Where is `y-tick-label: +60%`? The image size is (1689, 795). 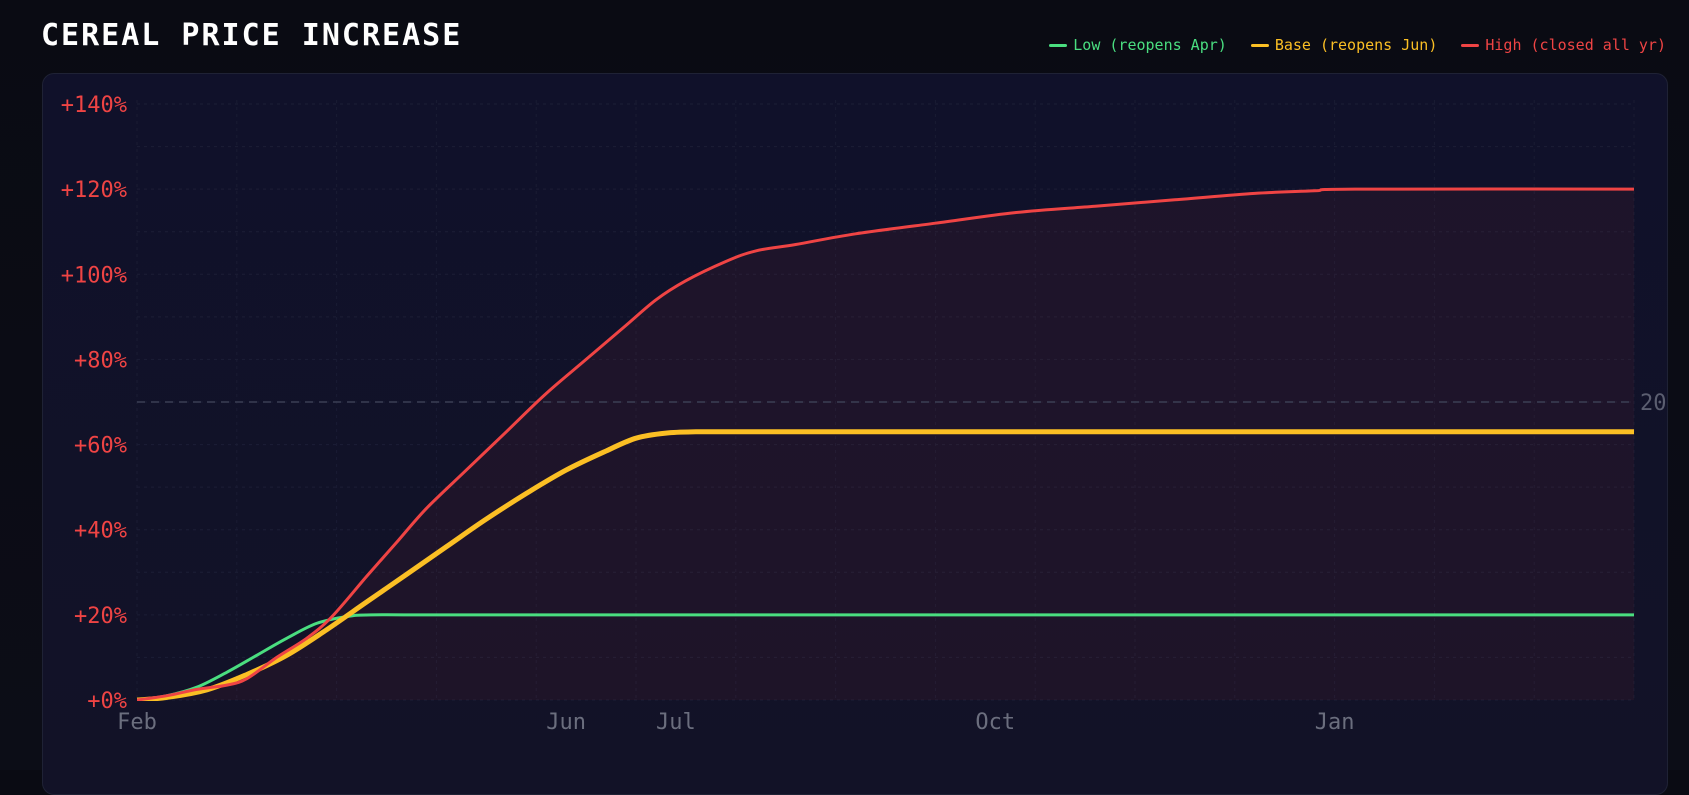 y-tick-label: +60% is located at coordinates (100, 446).